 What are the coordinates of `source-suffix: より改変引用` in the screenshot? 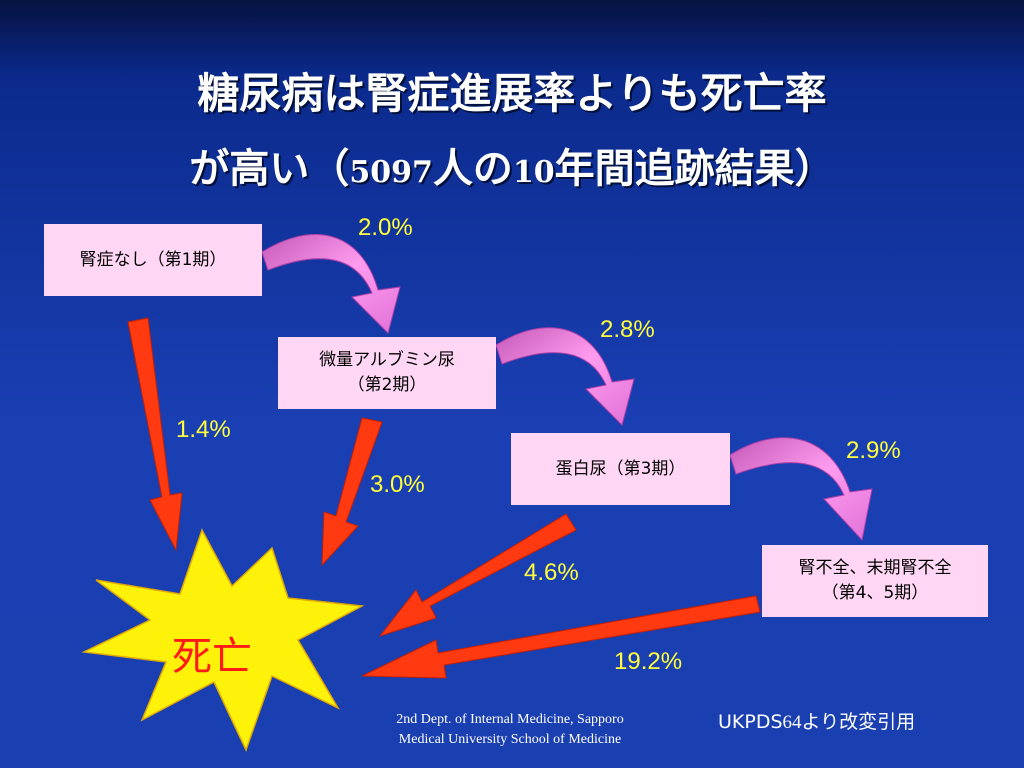 It's located at (858, 722).